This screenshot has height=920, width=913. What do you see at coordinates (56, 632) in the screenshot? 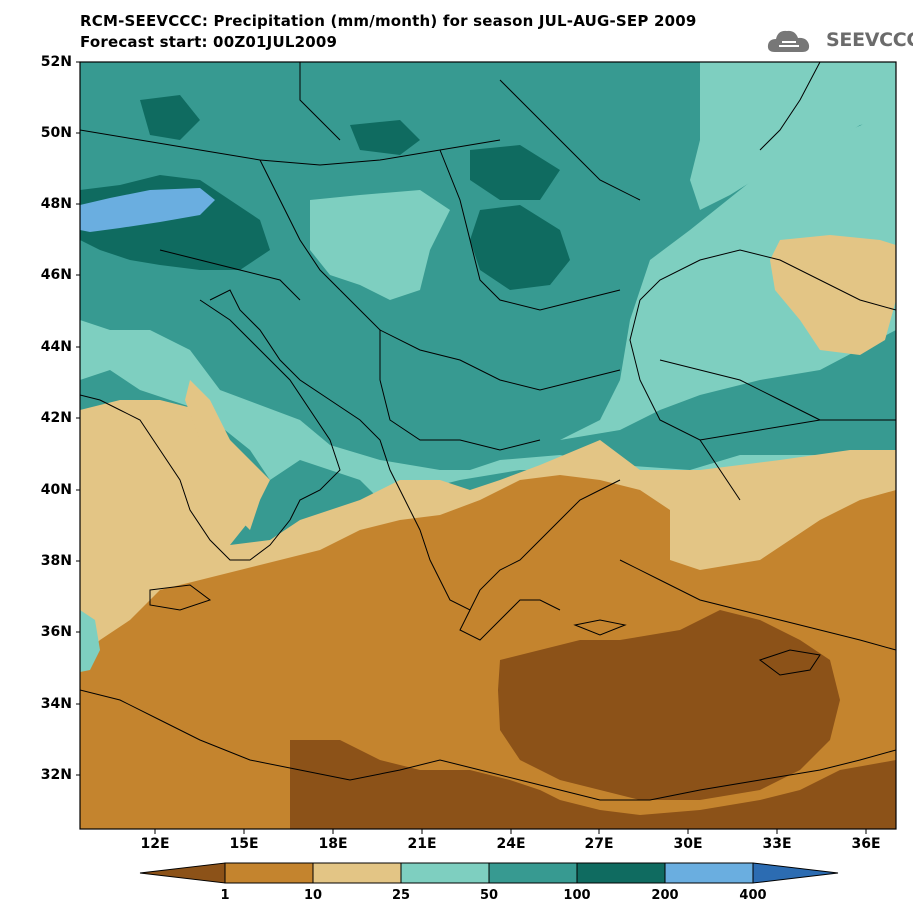
I see `lat-label: 36N` at bounding box center [56, 632].